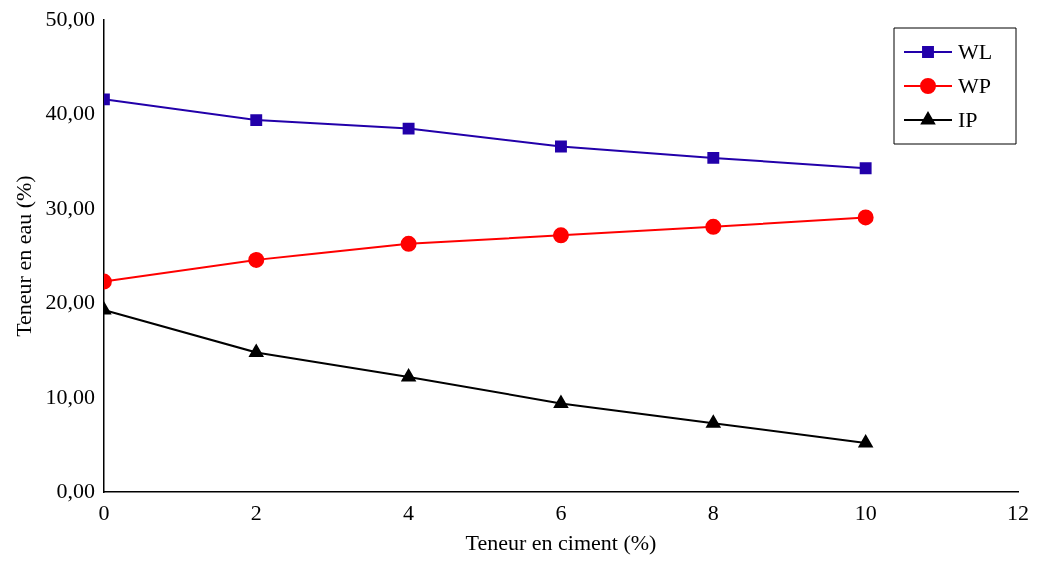  Describe the element at coordinates (975, 51) in the screenshot. I see `legend-label: WL` at that location.